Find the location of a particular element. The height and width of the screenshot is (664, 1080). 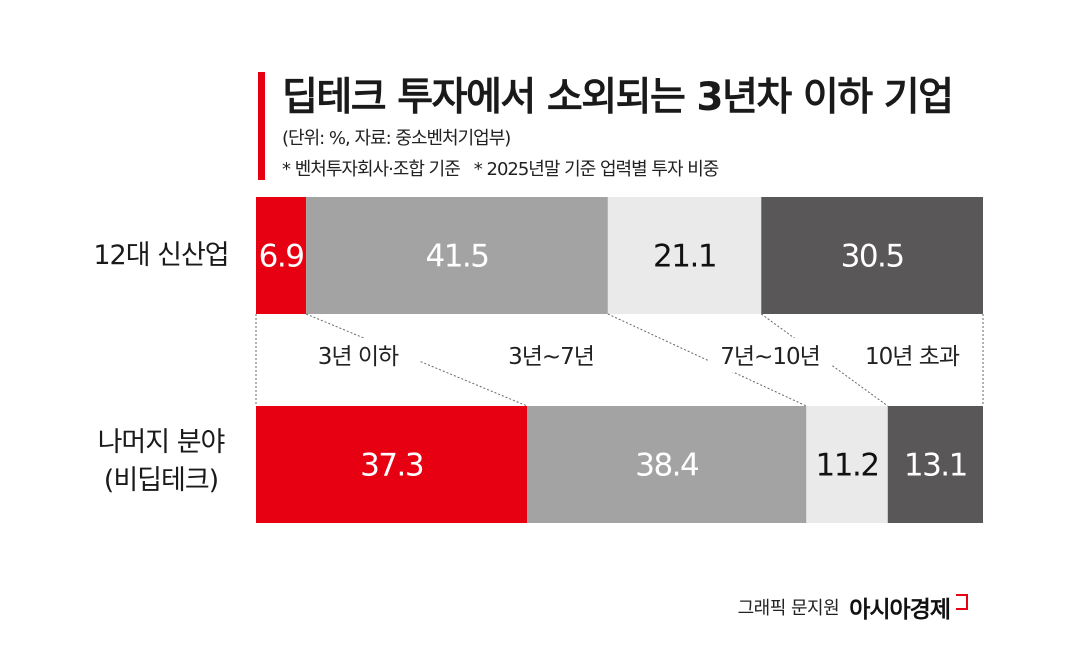

legend-label: 10년 초과 is located at coordinates (912, 357).